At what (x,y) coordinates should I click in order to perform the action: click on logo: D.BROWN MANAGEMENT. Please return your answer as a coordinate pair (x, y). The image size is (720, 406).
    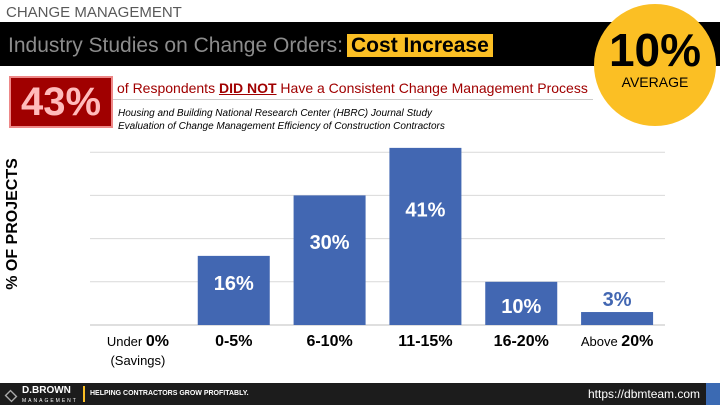
    Looking at the image, I should click on (41, 396).